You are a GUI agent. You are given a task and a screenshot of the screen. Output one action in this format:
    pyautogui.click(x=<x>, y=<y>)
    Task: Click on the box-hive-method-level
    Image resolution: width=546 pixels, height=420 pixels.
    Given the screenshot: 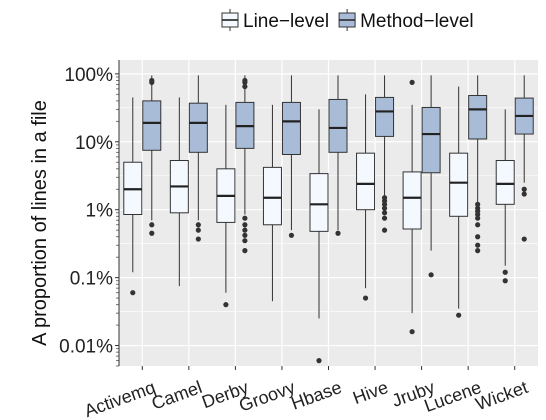 What is the action you would take?
    pyautogui.click(x=385, y=154)
    